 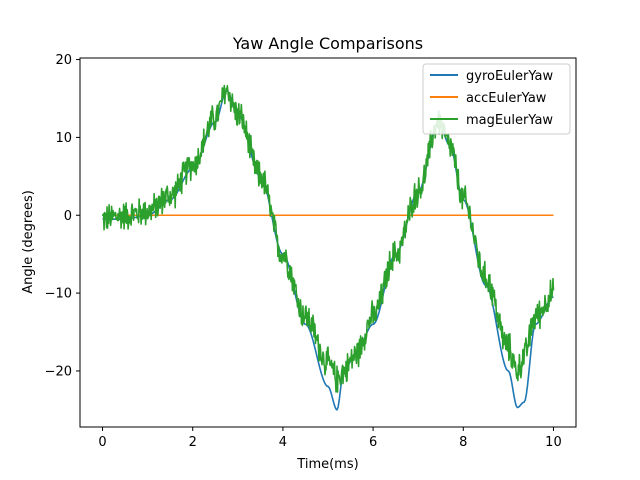 What do you see at coordinates (463, 442) in the screenshot?
I see `x-tick-label: 8` at bounding box center [463, 442].